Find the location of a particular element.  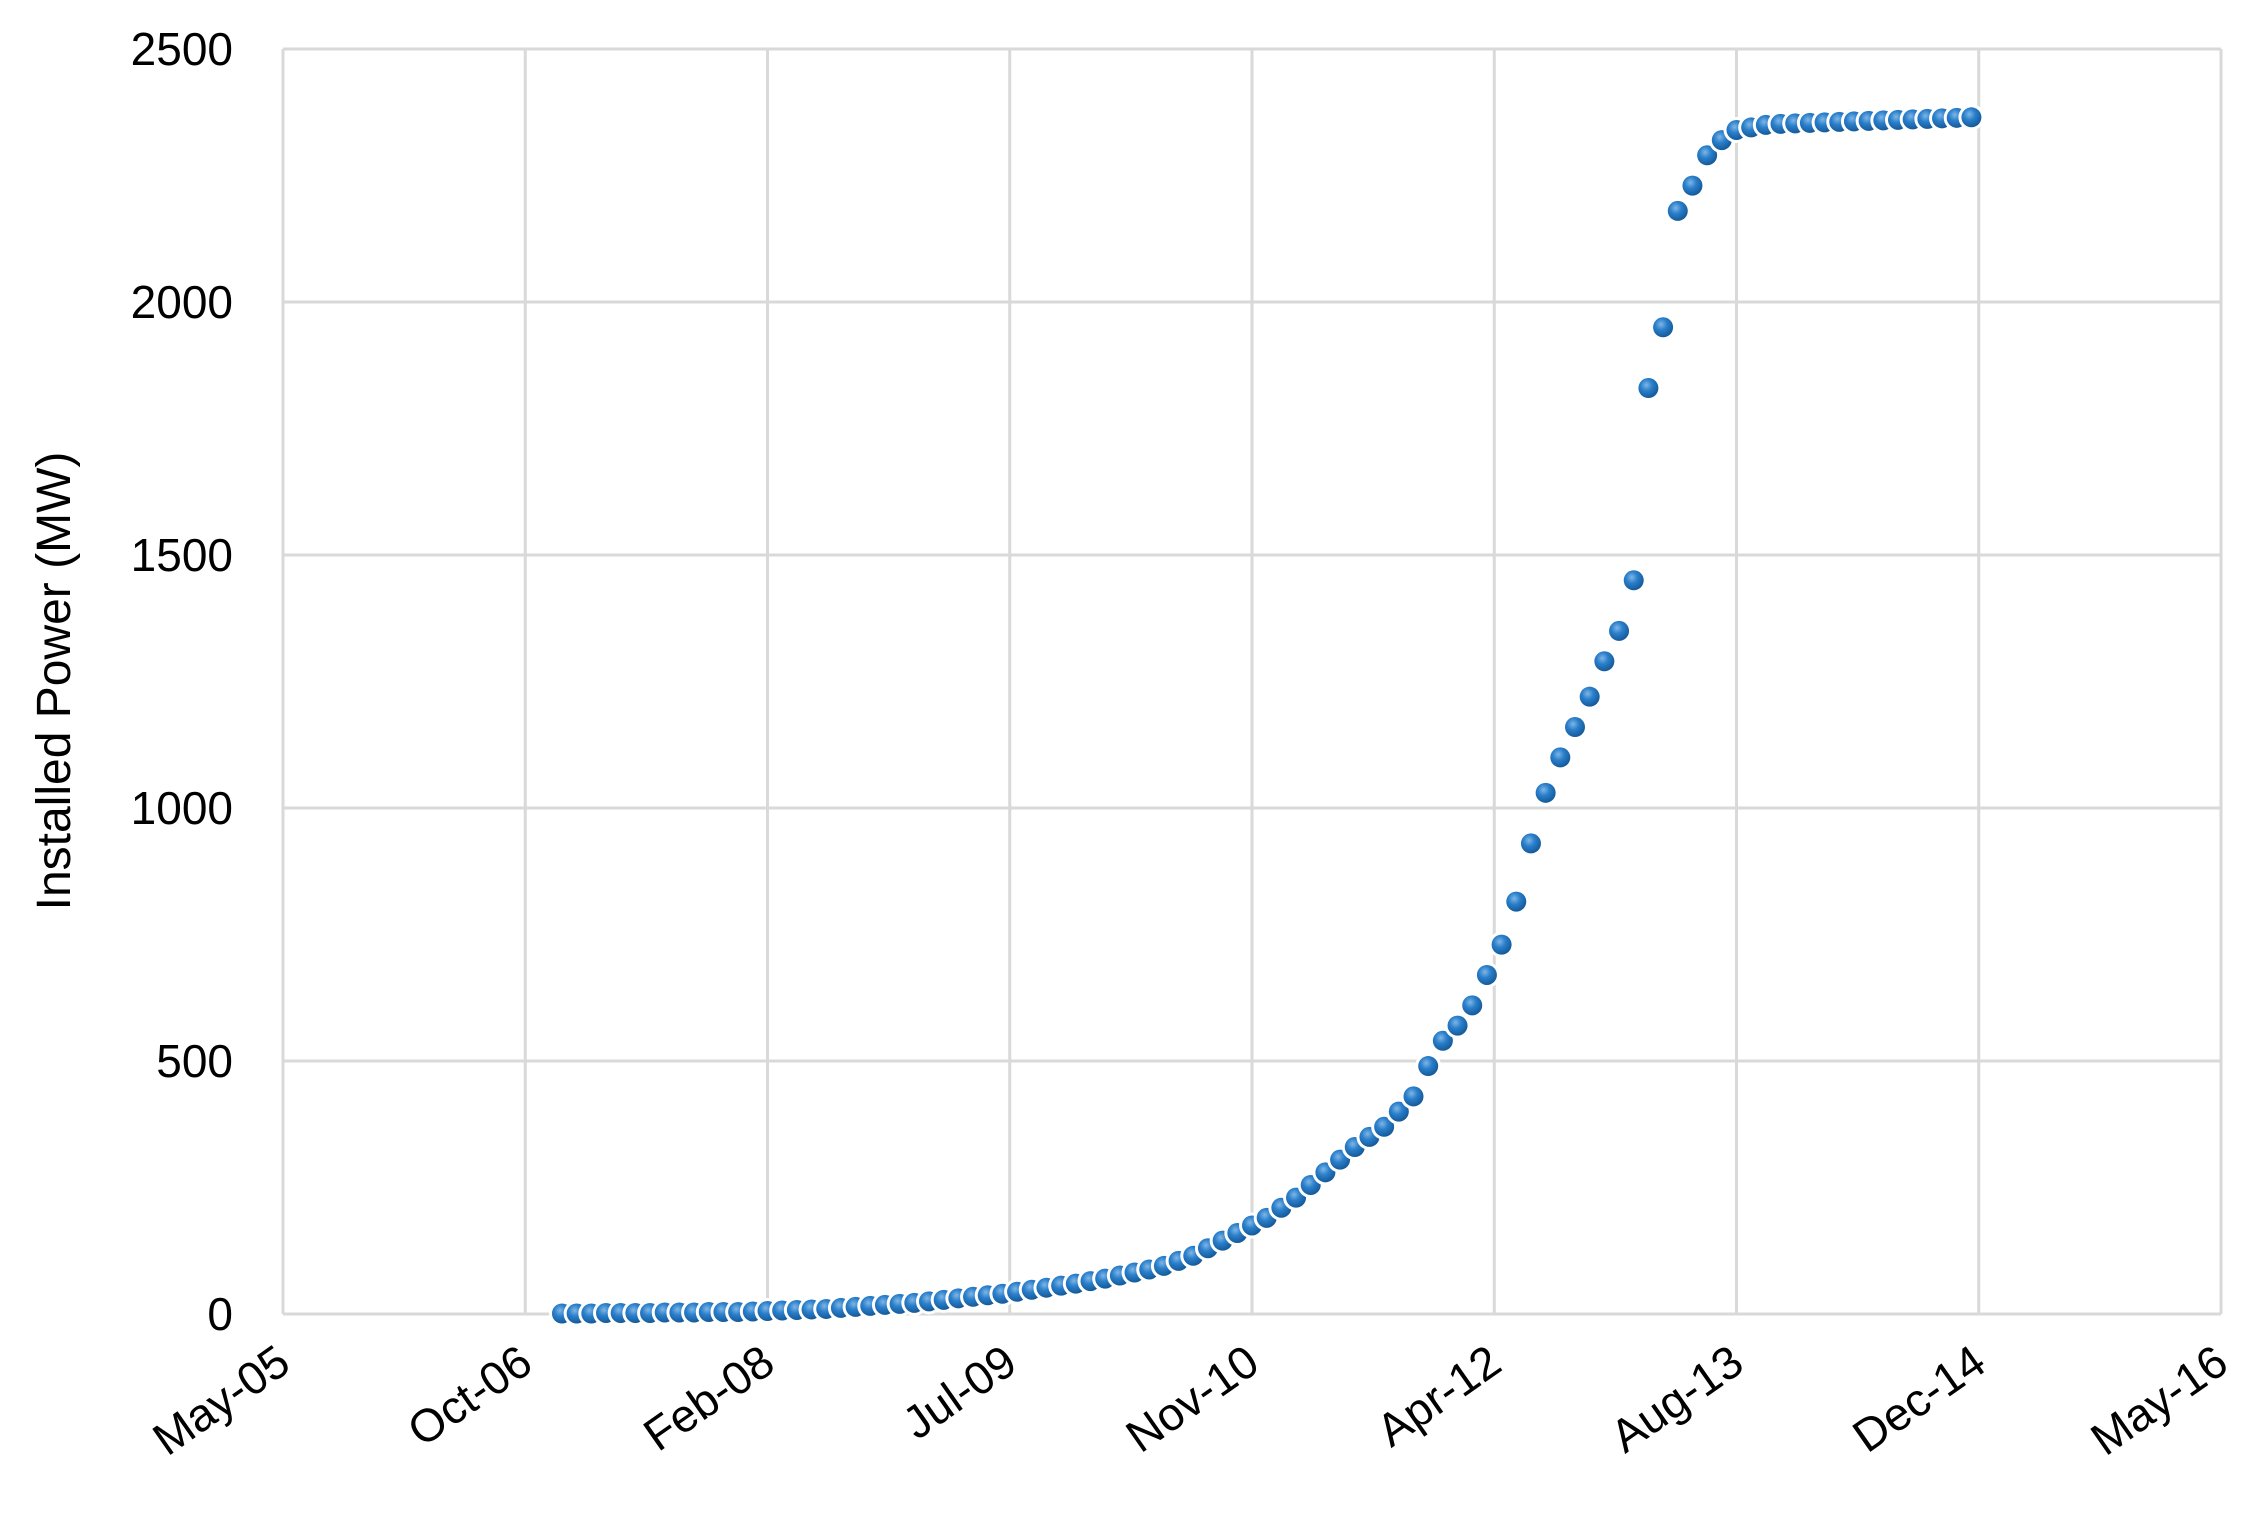

x-tick-label: Dec-14 is located at coordinates (1918, 1399).